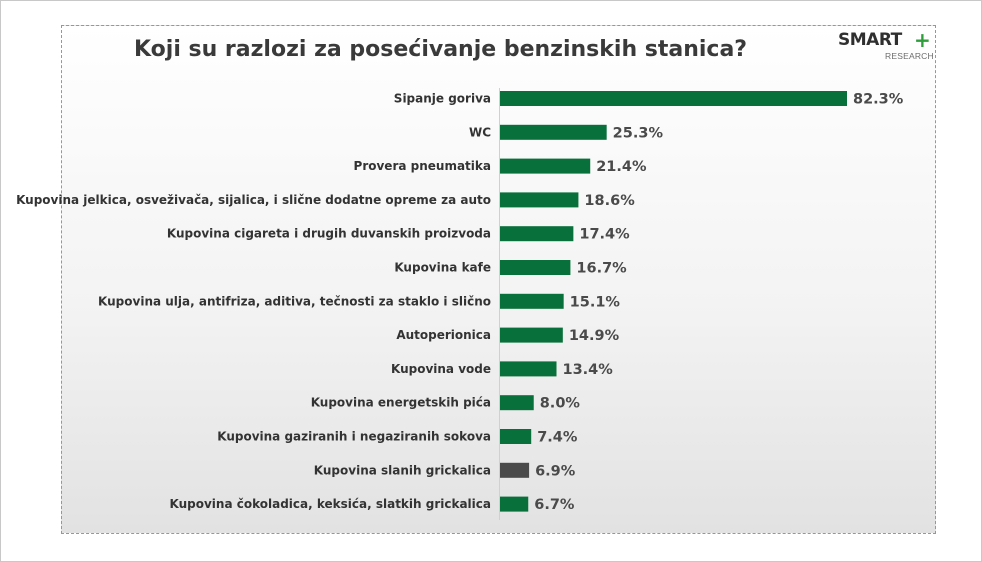  What do you see at coordinates (401, 403) in the screenshot?
I see `category-label: Kupovina energetskih pića` at bounding box center [401, 403].